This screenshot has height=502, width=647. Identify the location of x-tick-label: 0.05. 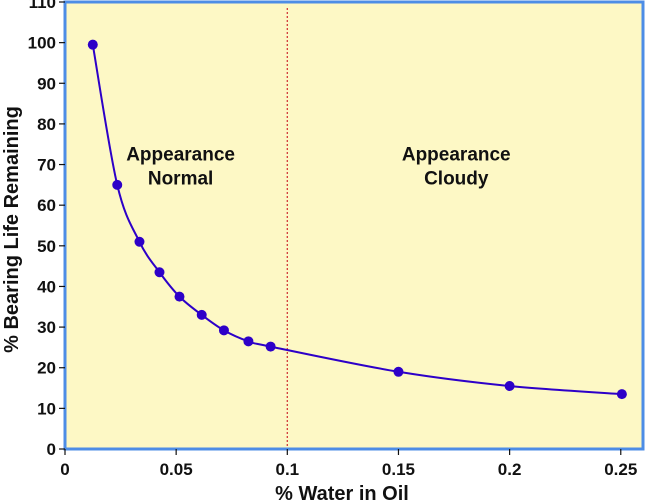
(176, 469).